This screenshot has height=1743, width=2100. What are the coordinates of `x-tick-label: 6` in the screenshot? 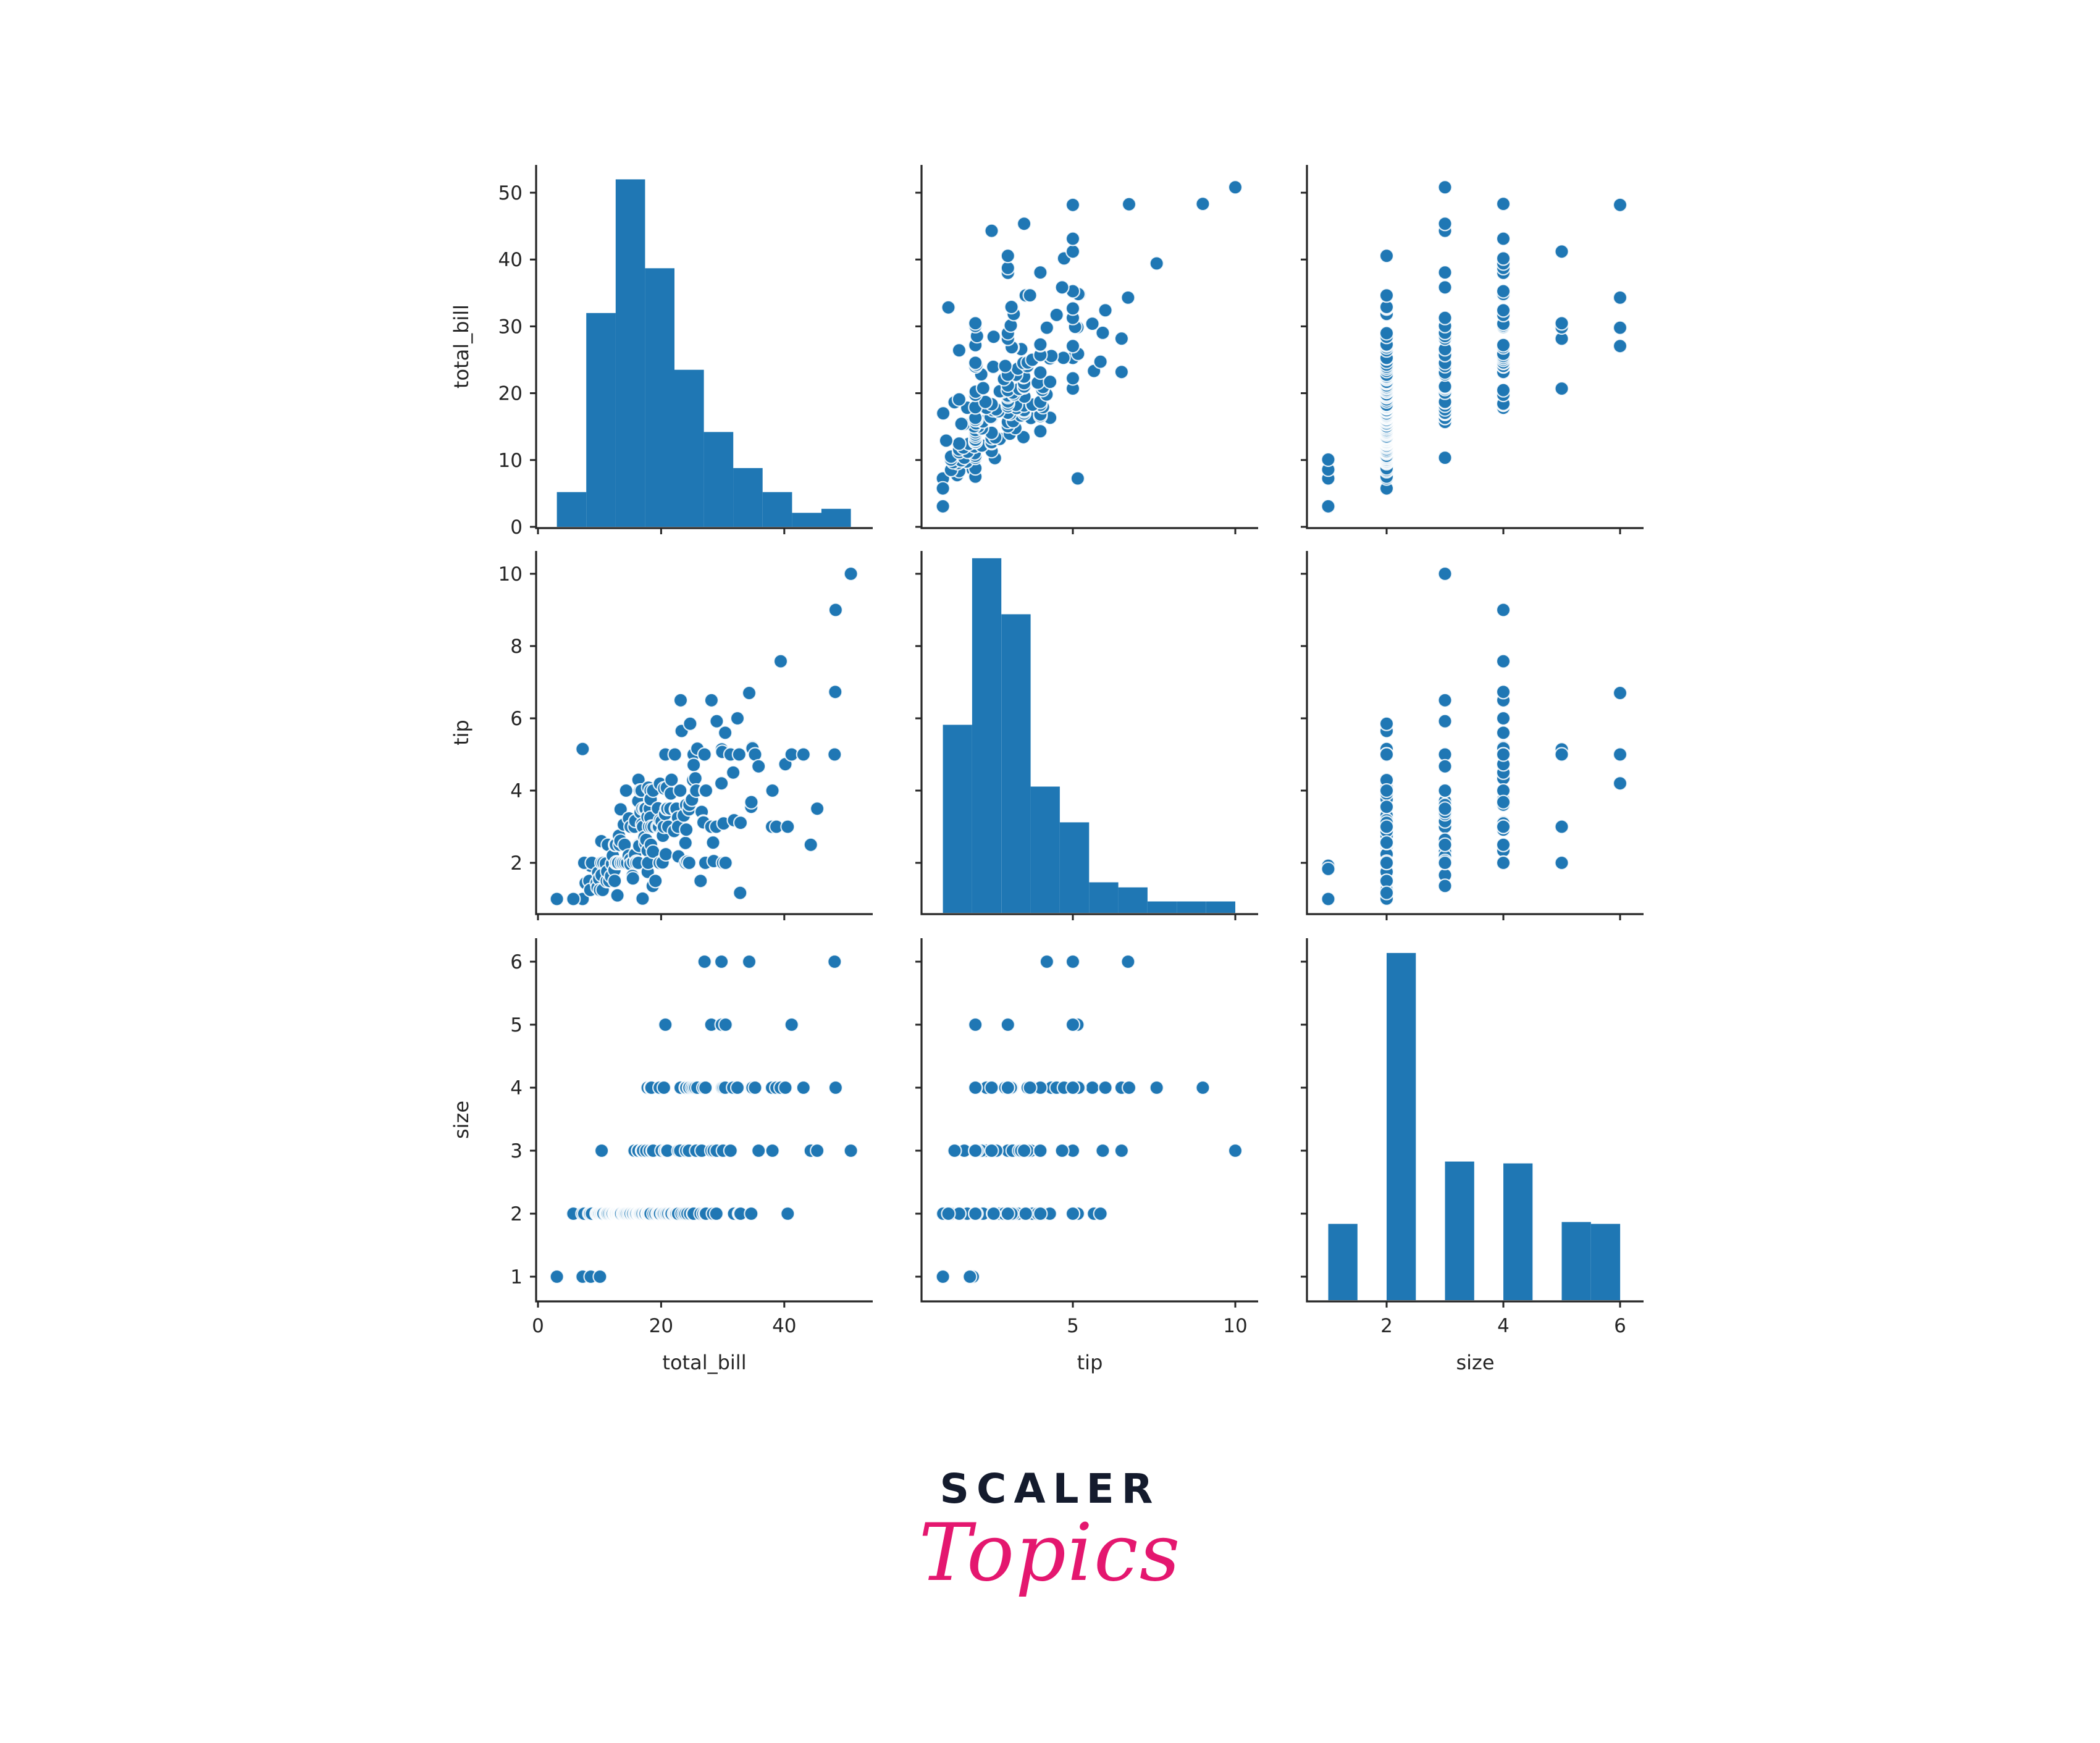 It's located at (1620, 1326).